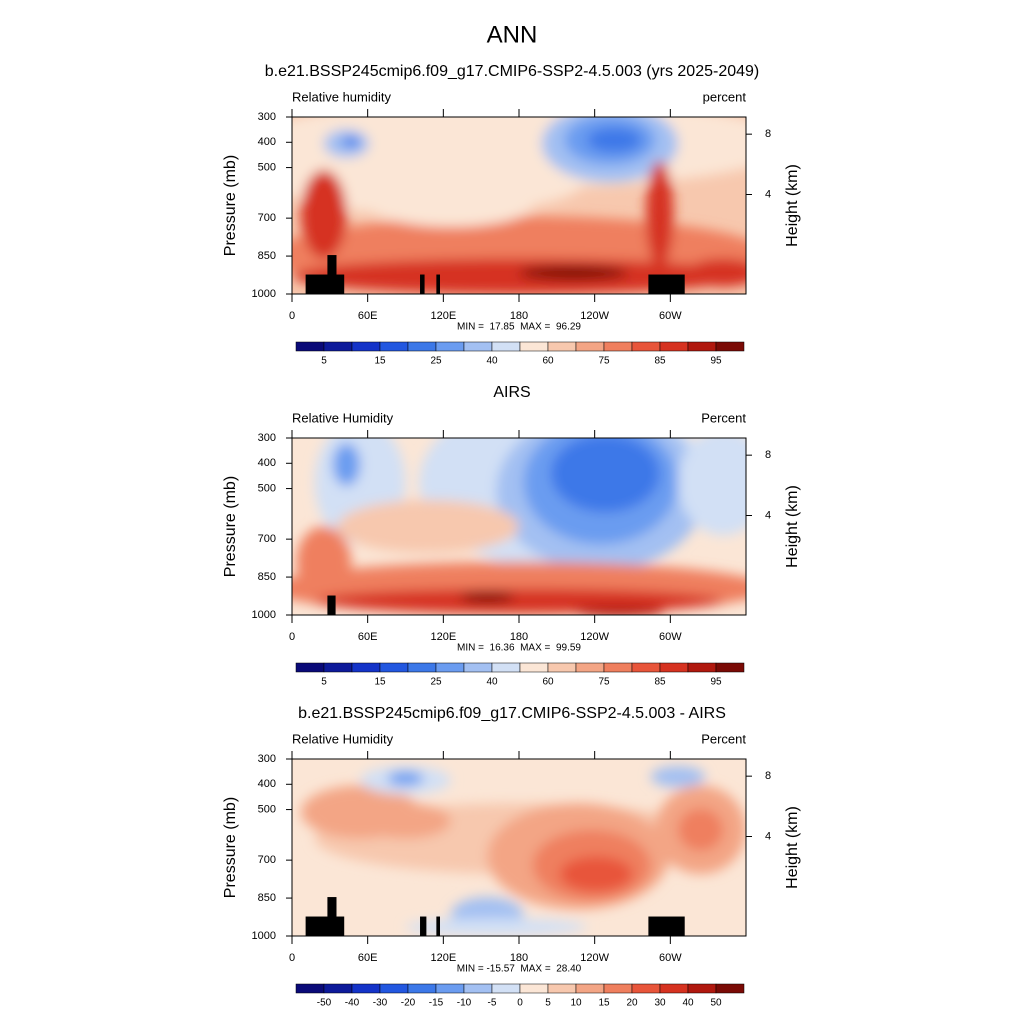 The height and width of the screenshot is (1024, 1024). What do you see at coordinates (292, 637) in the screenshot?
I see `x-tick-label: 0` at bounding box center [292, 637].